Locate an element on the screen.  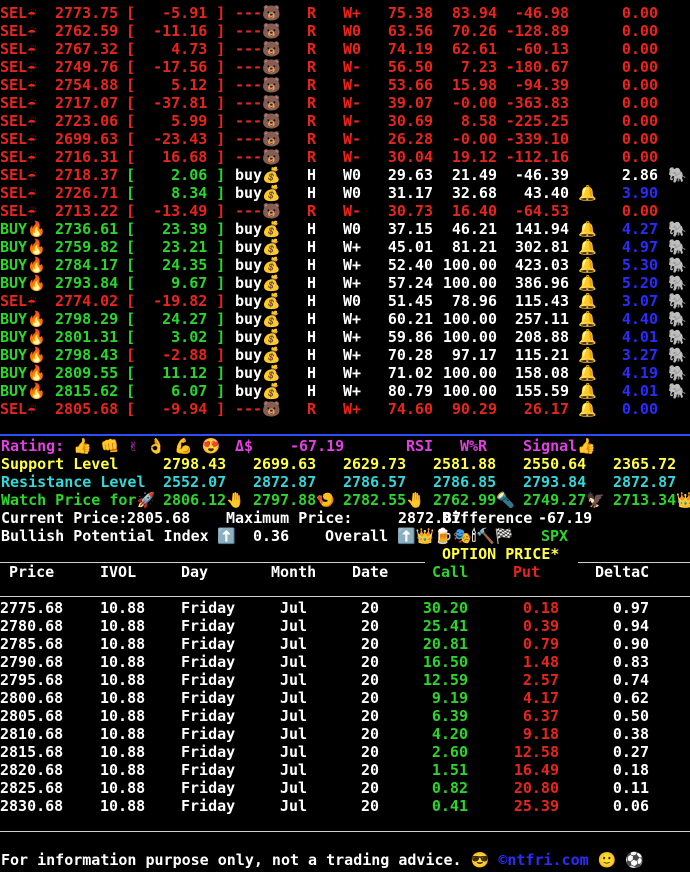
change: [ -19.82 ] is located at coordinates (176, 301).